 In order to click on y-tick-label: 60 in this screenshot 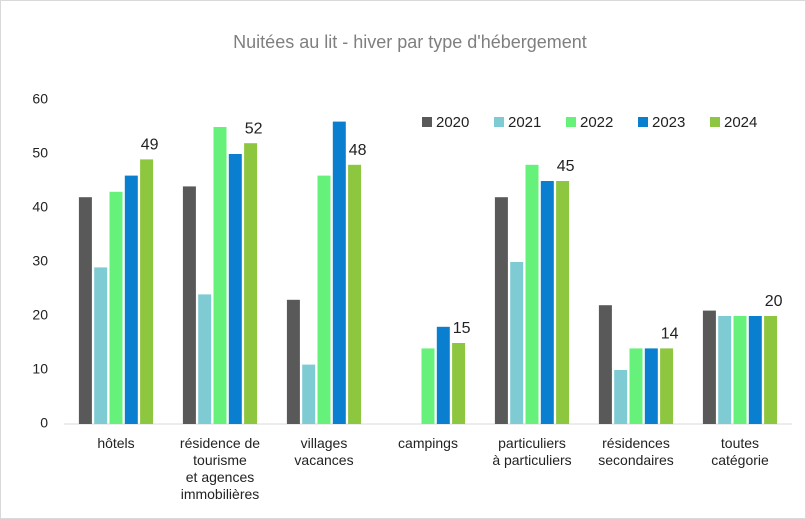, I will do `click(40, 99)`.